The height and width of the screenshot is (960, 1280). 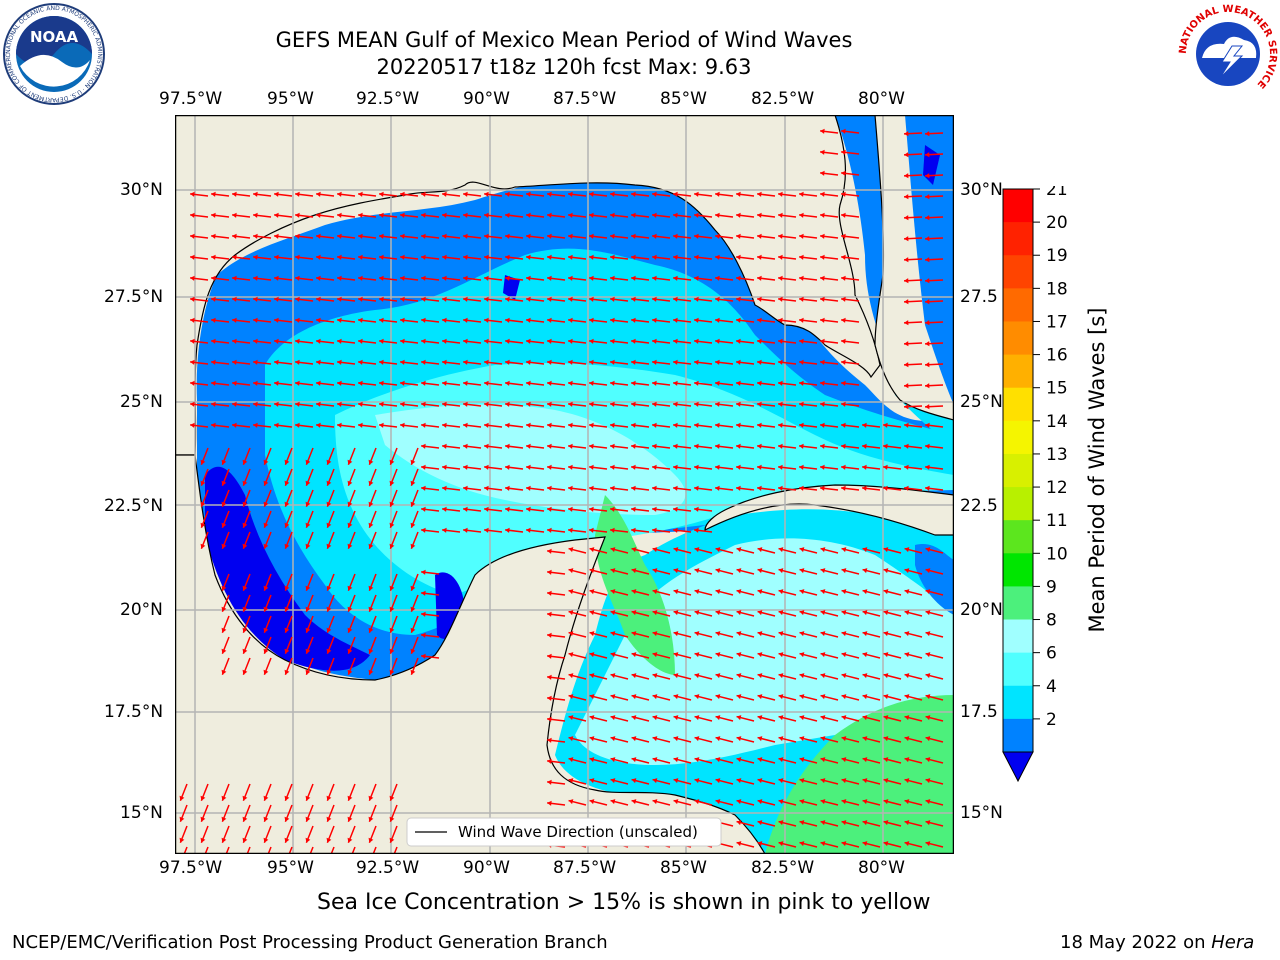 I want to click on lat-label-right: 17.5, so click(x=979, y=712).